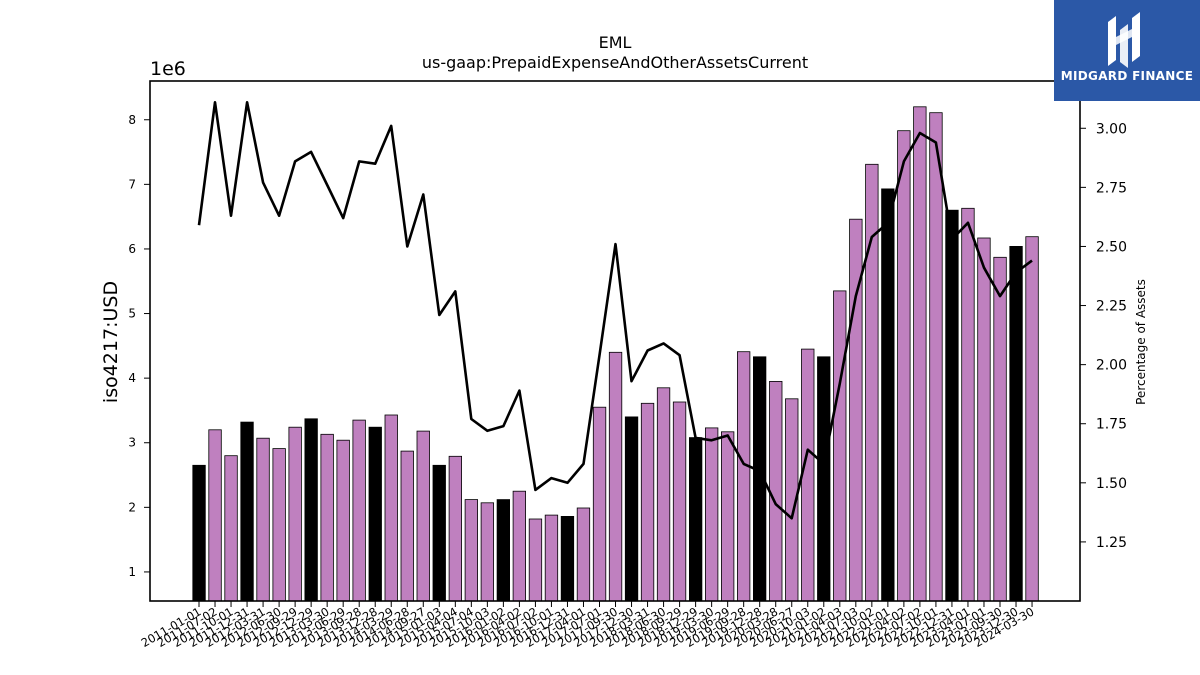 The width and height of the screenshot is (1200, 675). What do you see at coordinates (1127, 76) in the screenshot?
I see `logo-text: MIDGARD FINANCE` at bounding box center [1127, 76].